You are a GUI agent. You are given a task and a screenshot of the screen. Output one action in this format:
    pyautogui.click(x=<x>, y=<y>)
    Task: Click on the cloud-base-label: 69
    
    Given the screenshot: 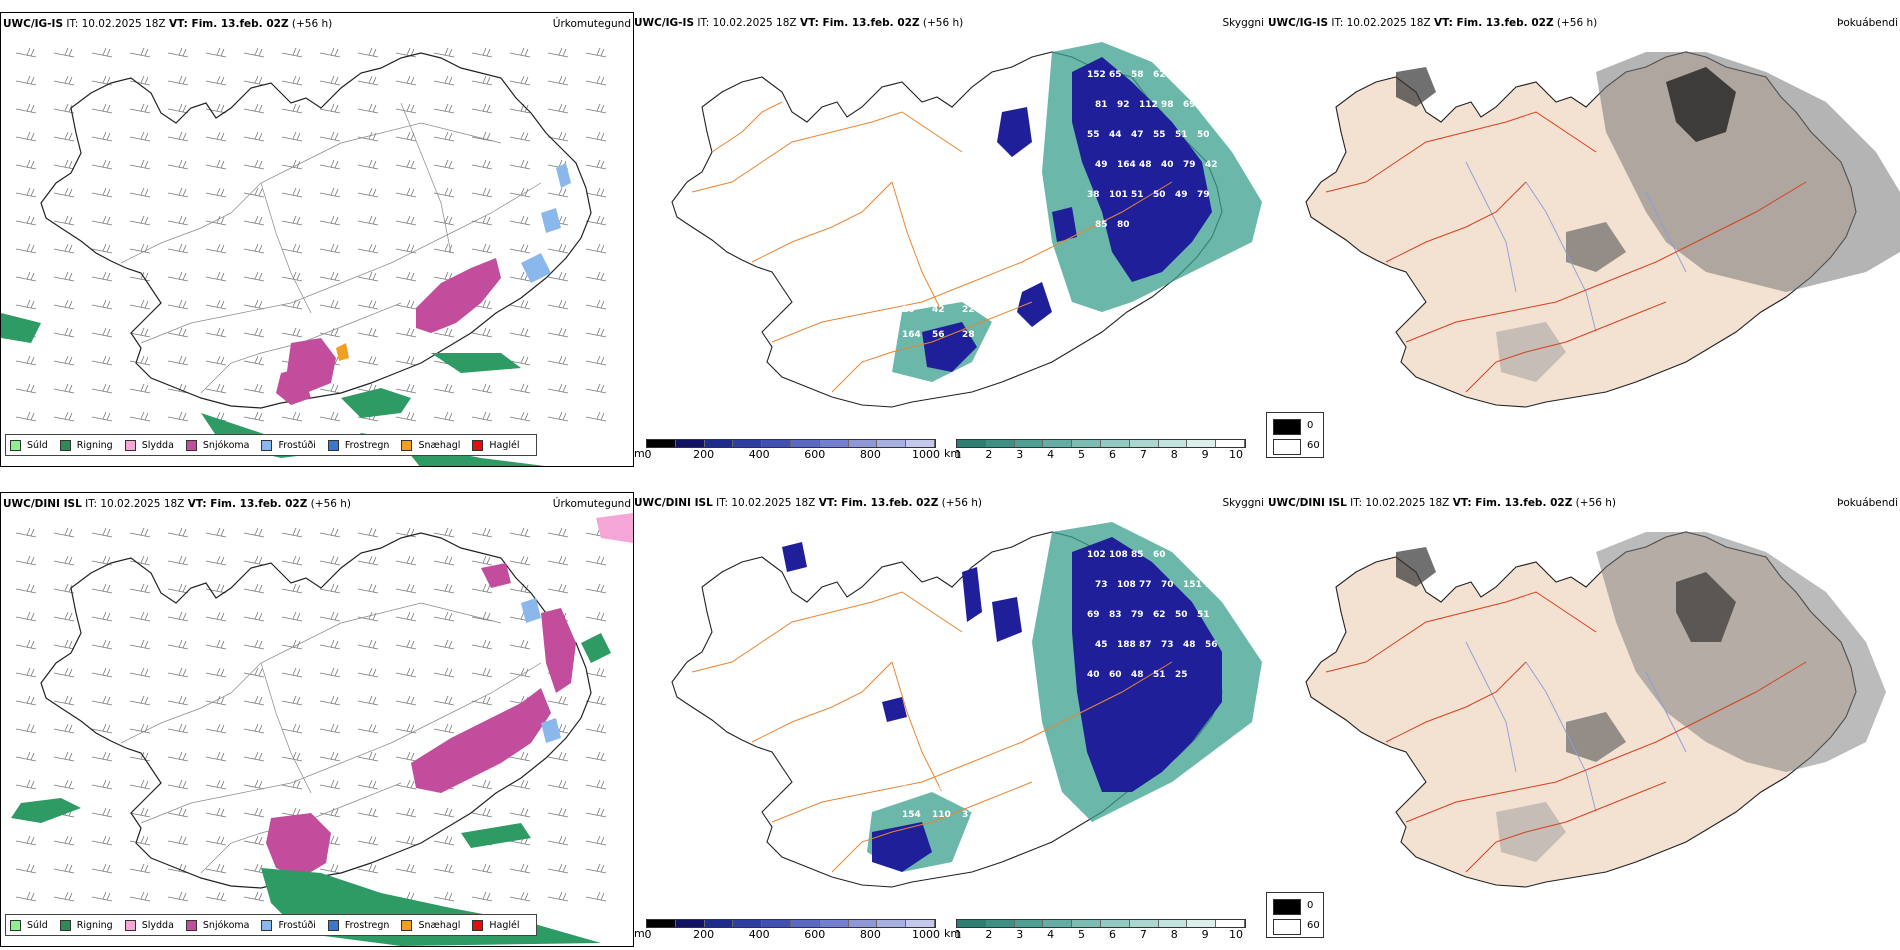 What is the action you would take?
    pyautogui.click(x=1093, y=615)
    